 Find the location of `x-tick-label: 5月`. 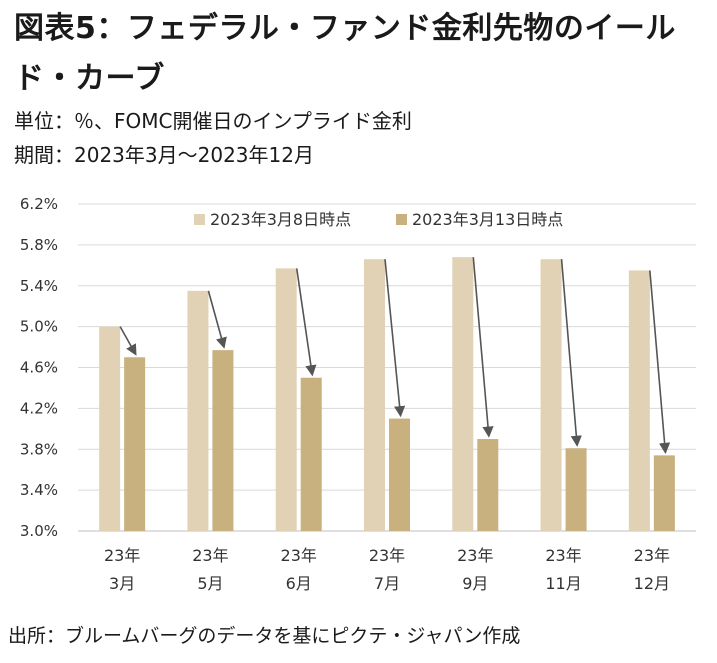

x-tick-label: 5月 is located at coordinates (210, 583).